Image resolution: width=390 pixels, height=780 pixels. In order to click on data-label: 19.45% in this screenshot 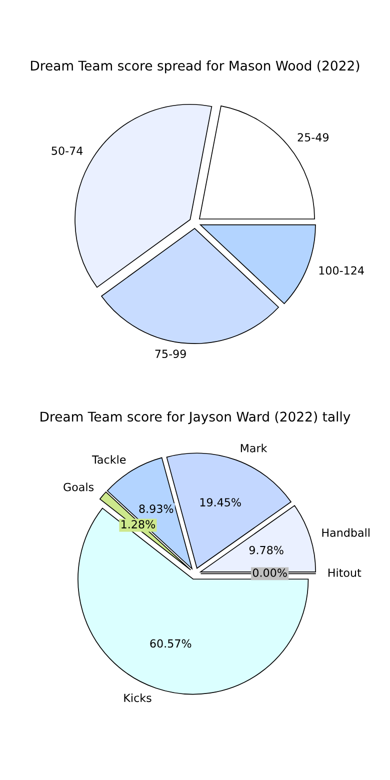, I will do `click(220, 502)`.